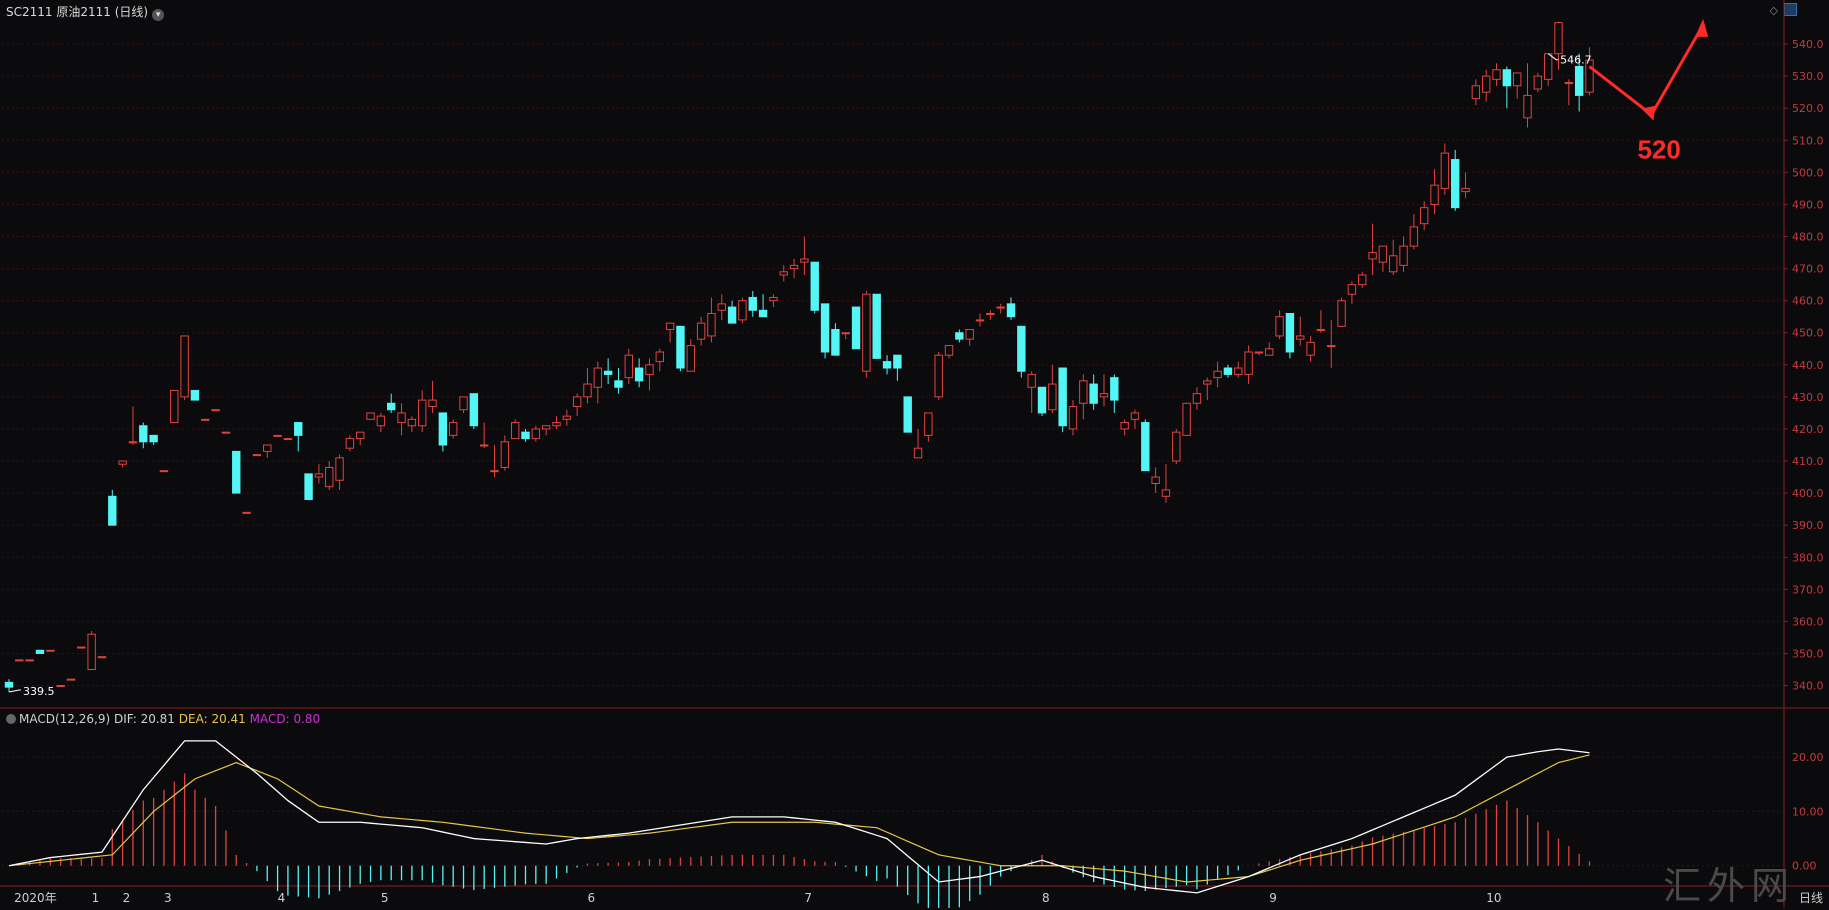 The width and height of the screenshot is (1829, 910). Describe the element at coordinates (11, 719) in the screenshot. I see `indicator-settings-icon` at that location.